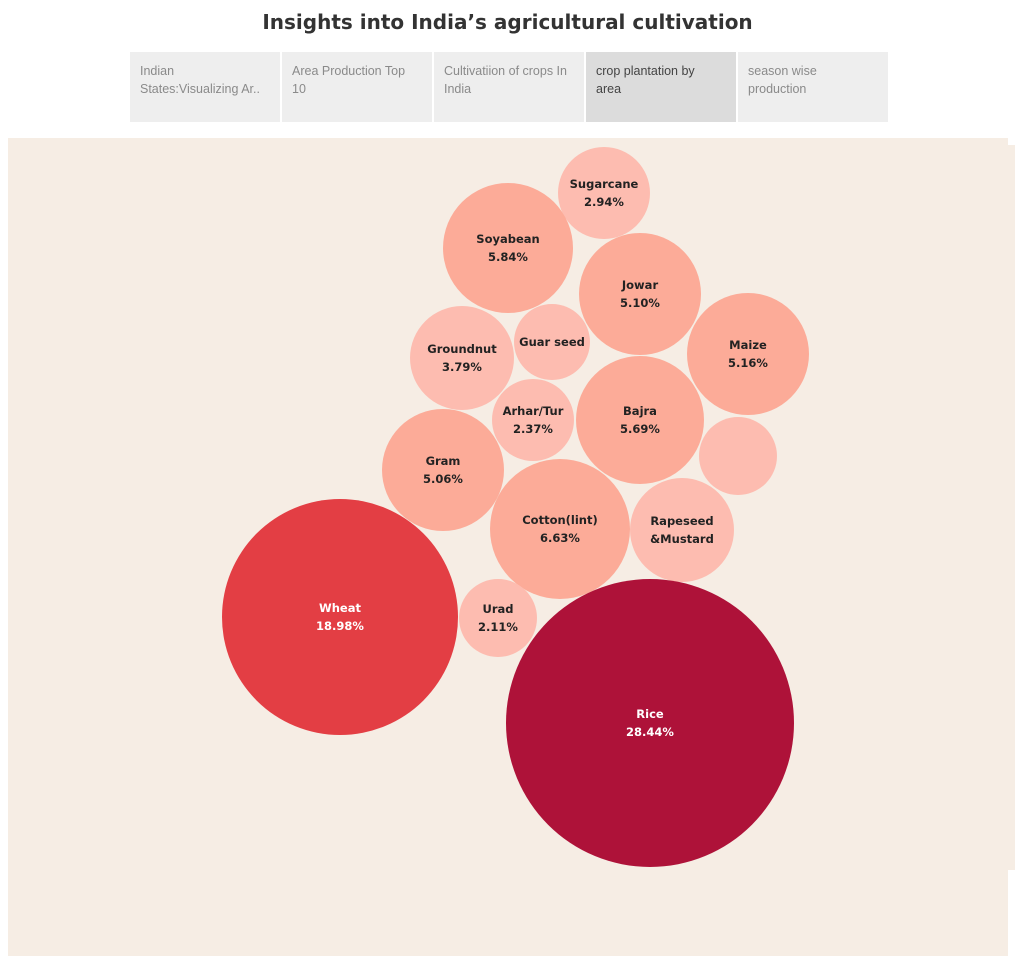  I want to click on bubble-wheat: Wheat 18.98%, so click(340, 617).